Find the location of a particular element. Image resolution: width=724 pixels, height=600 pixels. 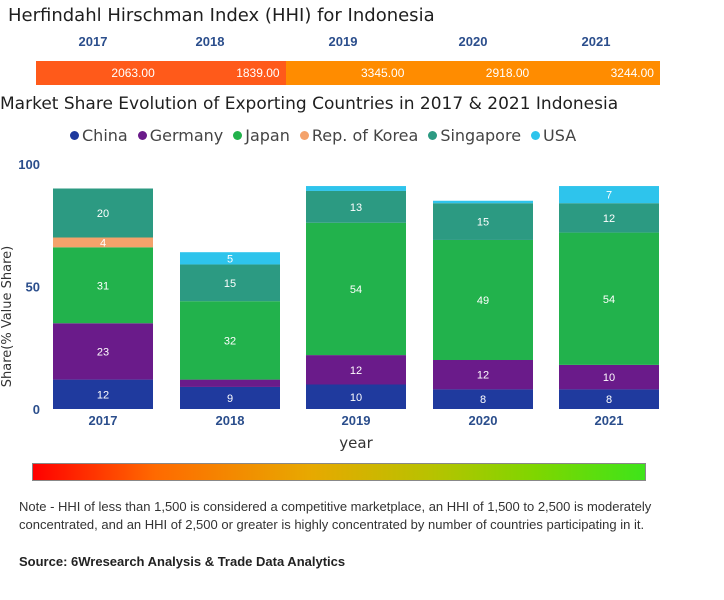

x-tick-label-2019: 2019 is located at coordinates (356, 420).